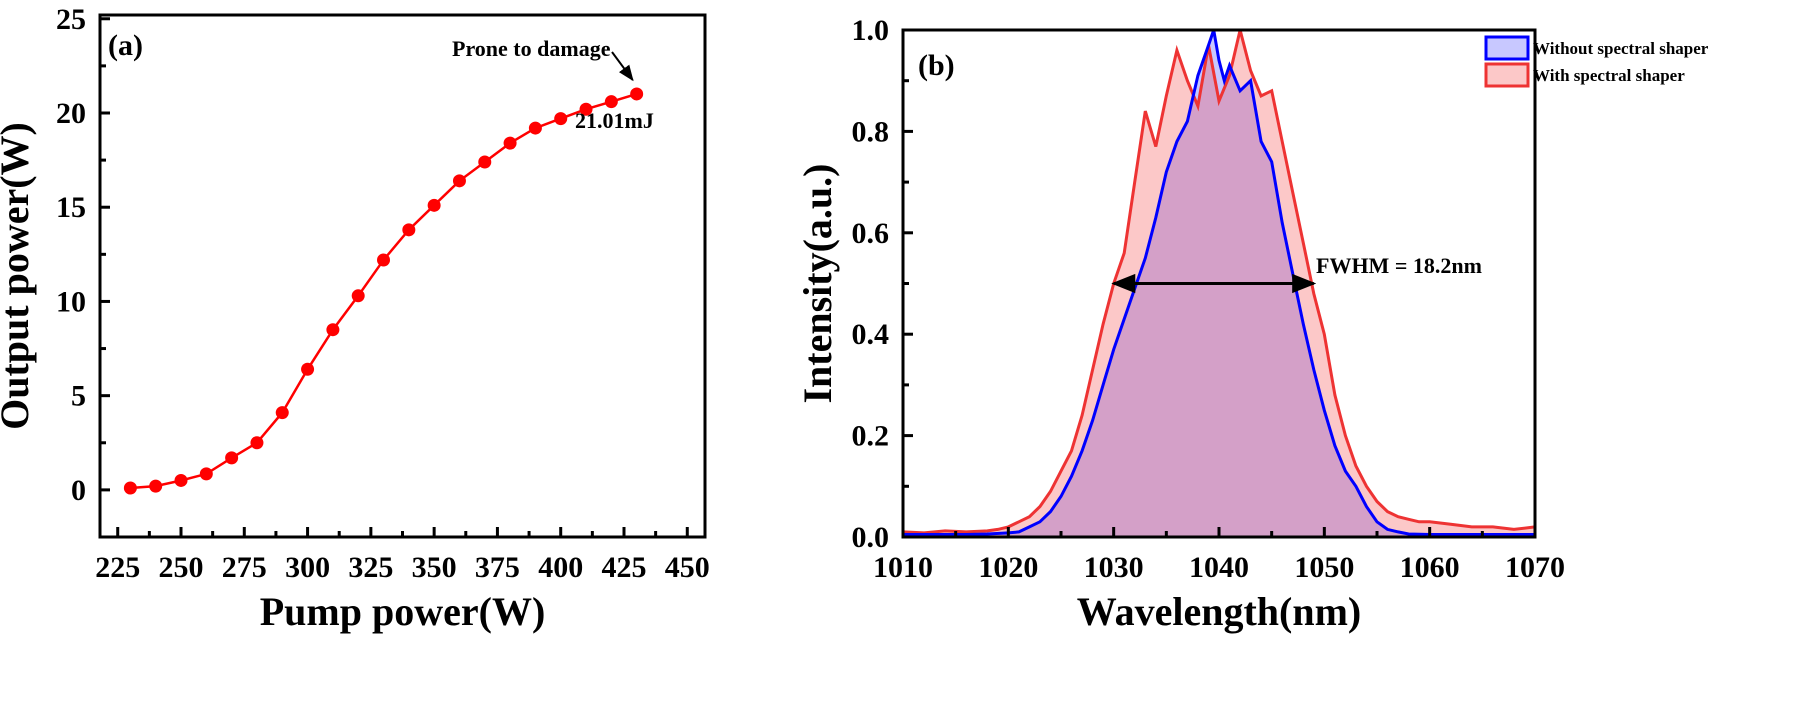 This screenshot has width=1810, height=728. What do you see at coordinates (531, 48) in the screenshot?
I see `annotation-damage: Prone to damage` at bounding box center [531, 48].